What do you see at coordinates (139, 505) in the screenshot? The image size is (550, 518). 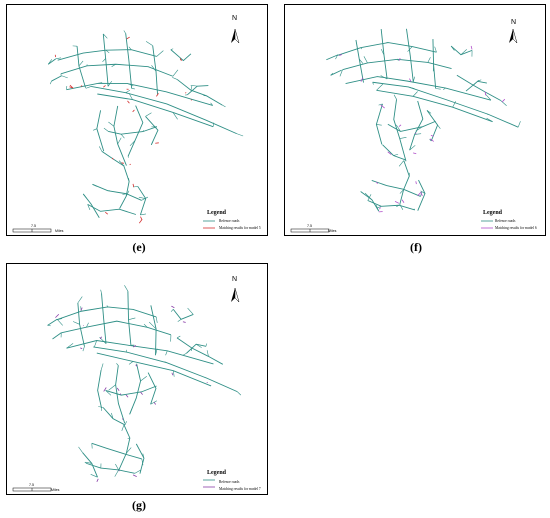 I see `caption-g: (g)` at bounding box center [139, 505].